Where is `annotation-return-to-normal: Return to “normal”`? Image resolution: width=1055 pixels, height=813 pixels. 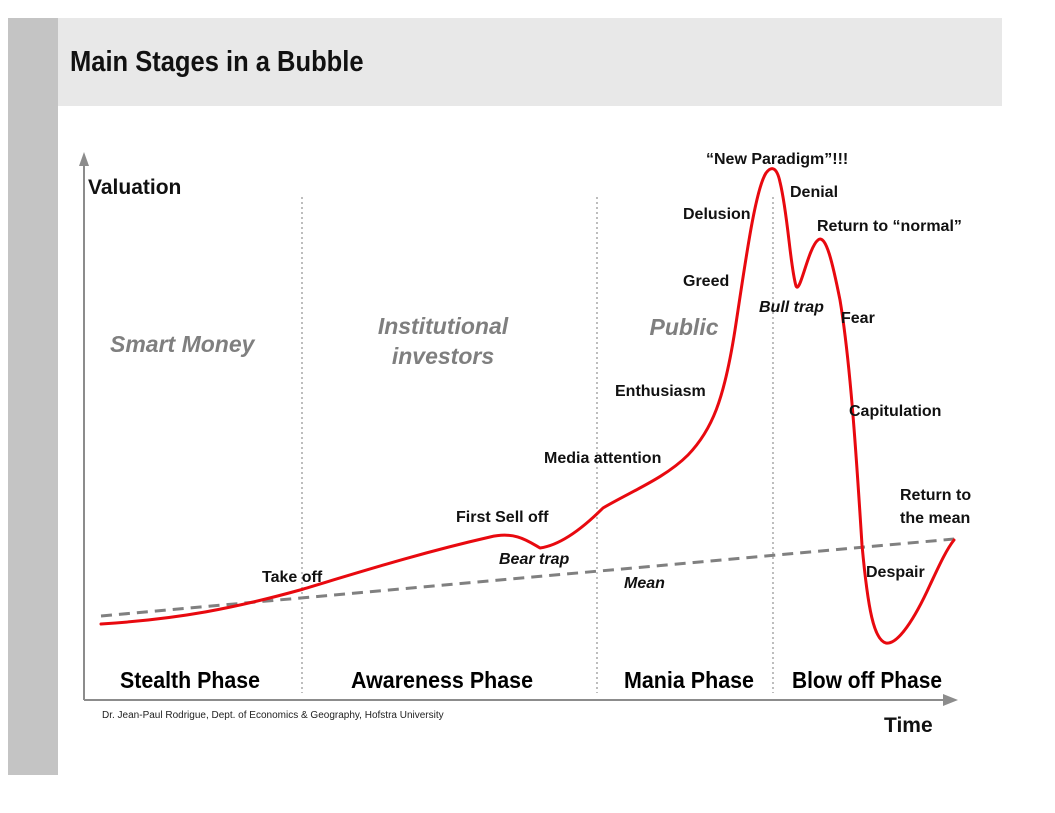
annotation-return-to-normal: Return to “normal” is located at coordinates (889, 226).